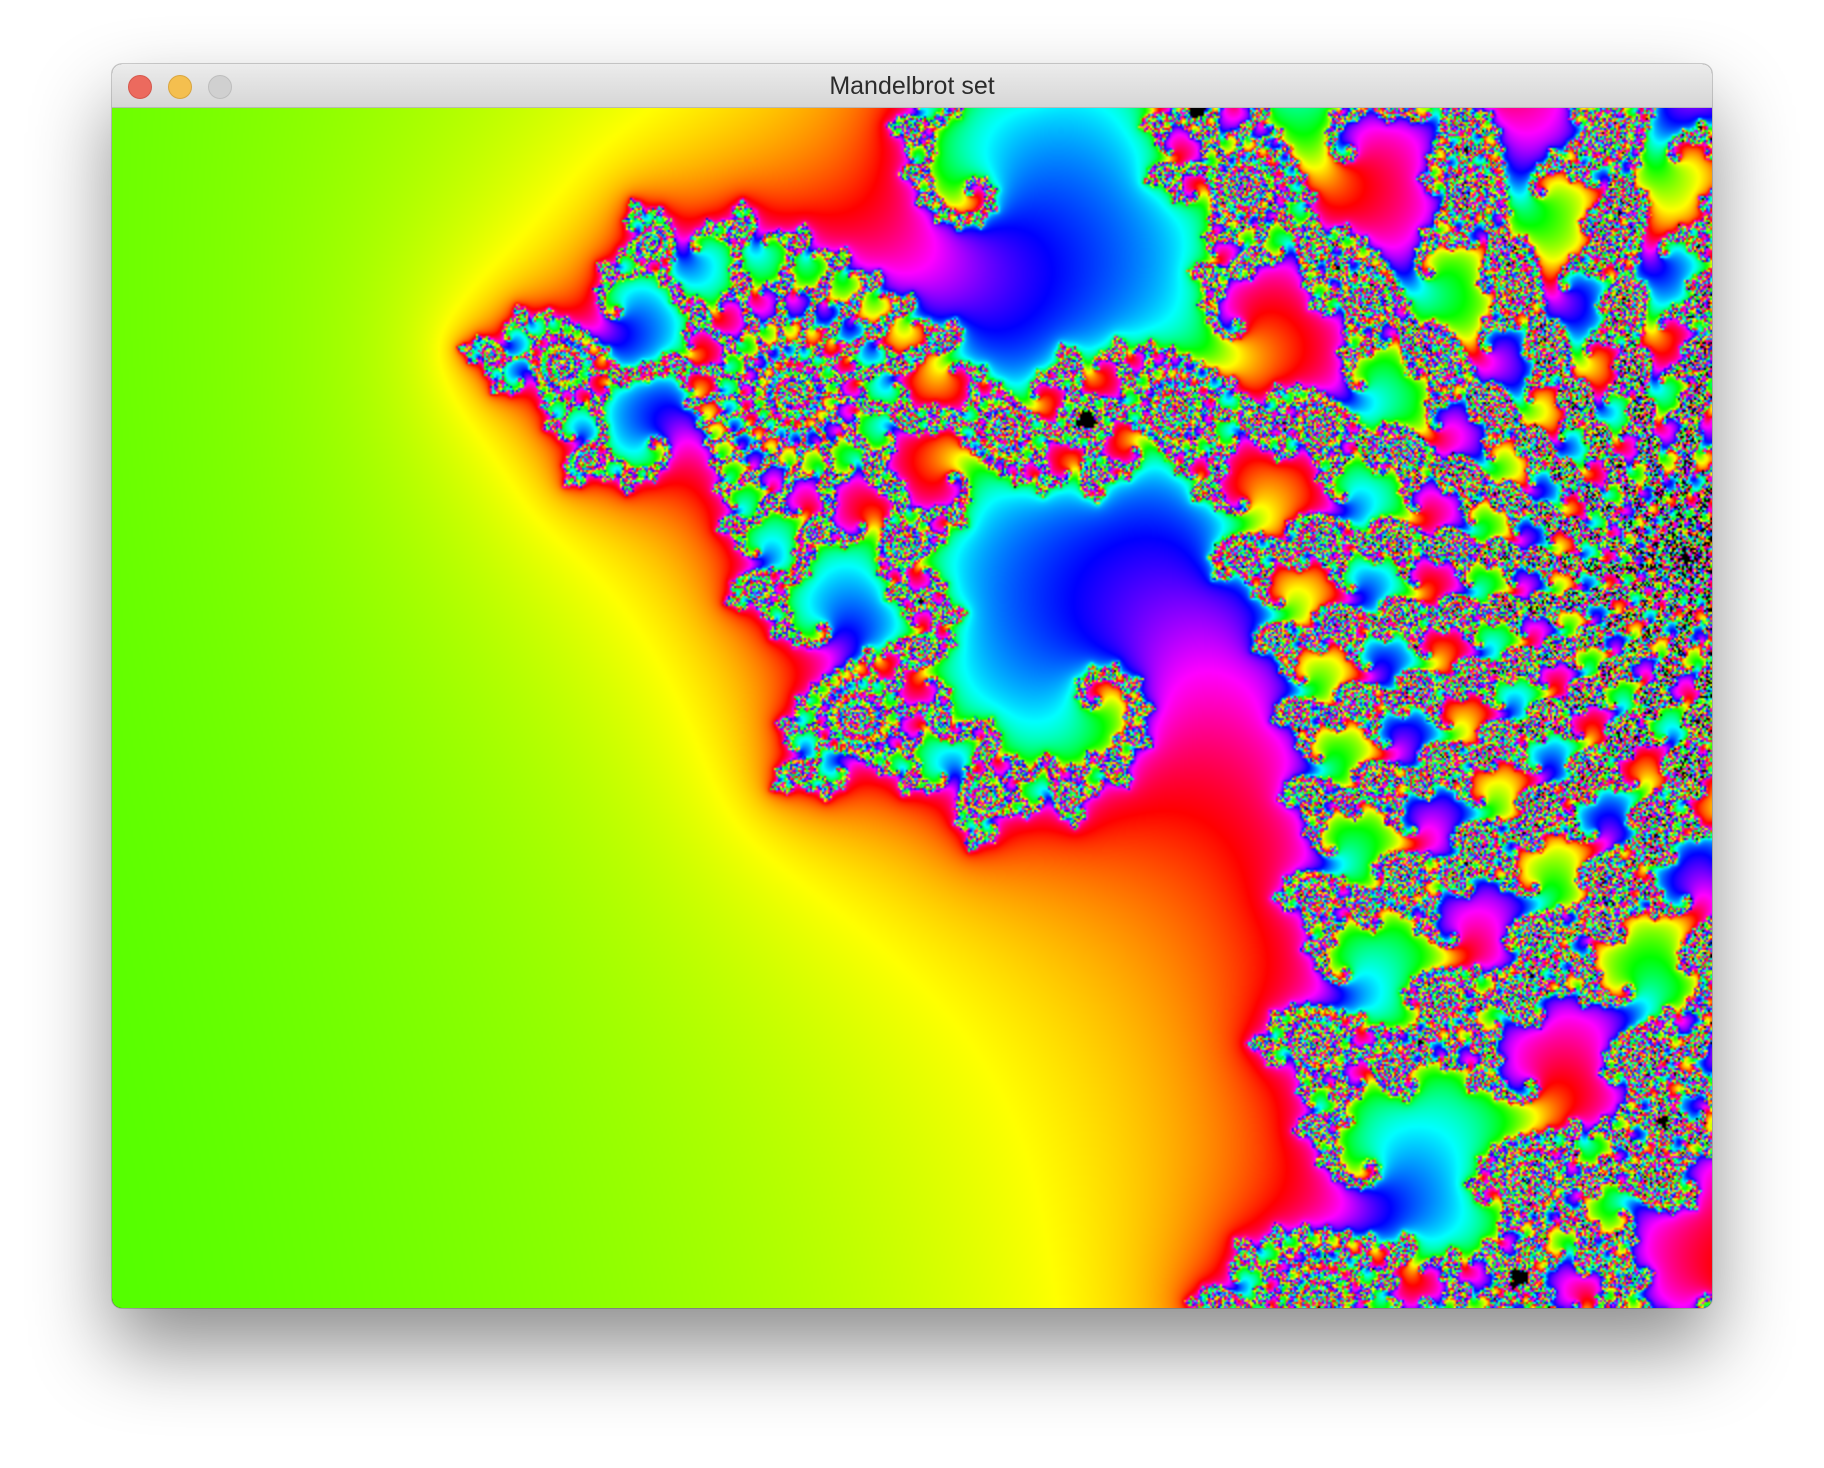  I want to click on window-title: Mandelbrot set, so click(912, 86).